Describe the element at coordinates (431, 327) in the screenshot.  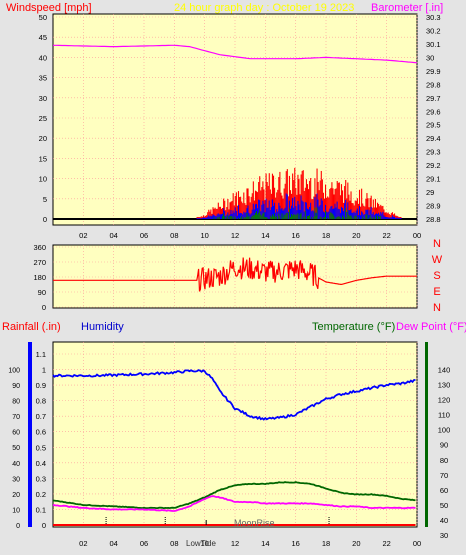
I see `dewpoint-label: Dew Point (°F)` at that location.